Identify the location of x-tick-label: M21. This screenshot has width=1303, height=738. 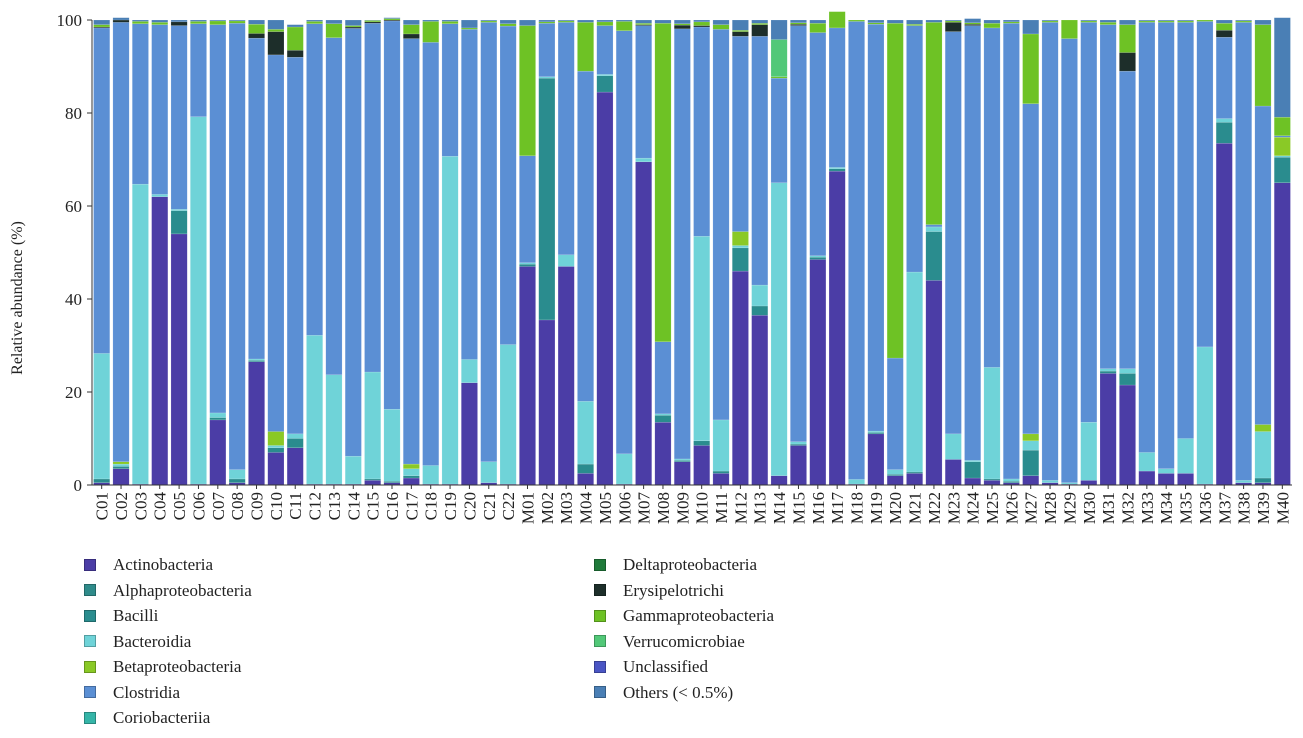
(915, 508).